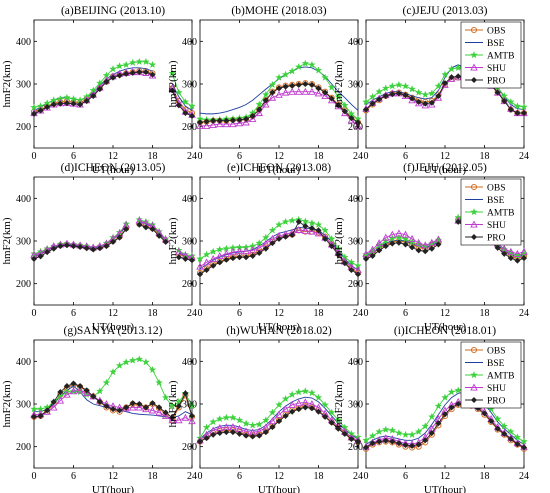 The height and width of the screenshot is (493, 550). Describe the element at coordinates (496, 31) in the screenshot. I see `legend-label: OBS` at that location.